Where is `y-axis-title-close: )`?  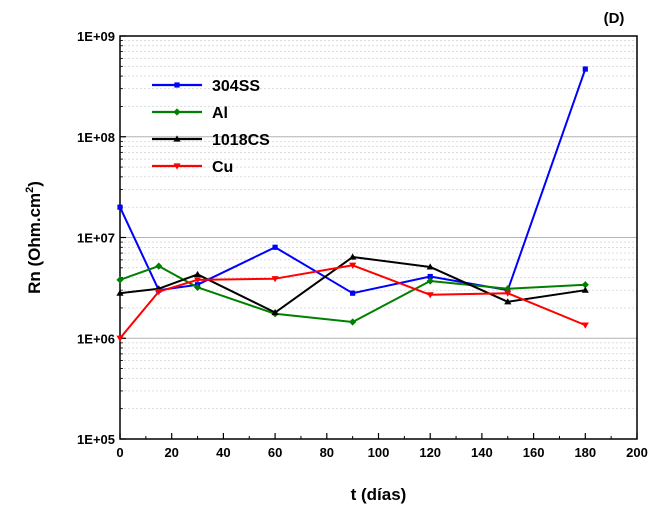 y-axis-title-close: ) is located at coordinates (34, 184).